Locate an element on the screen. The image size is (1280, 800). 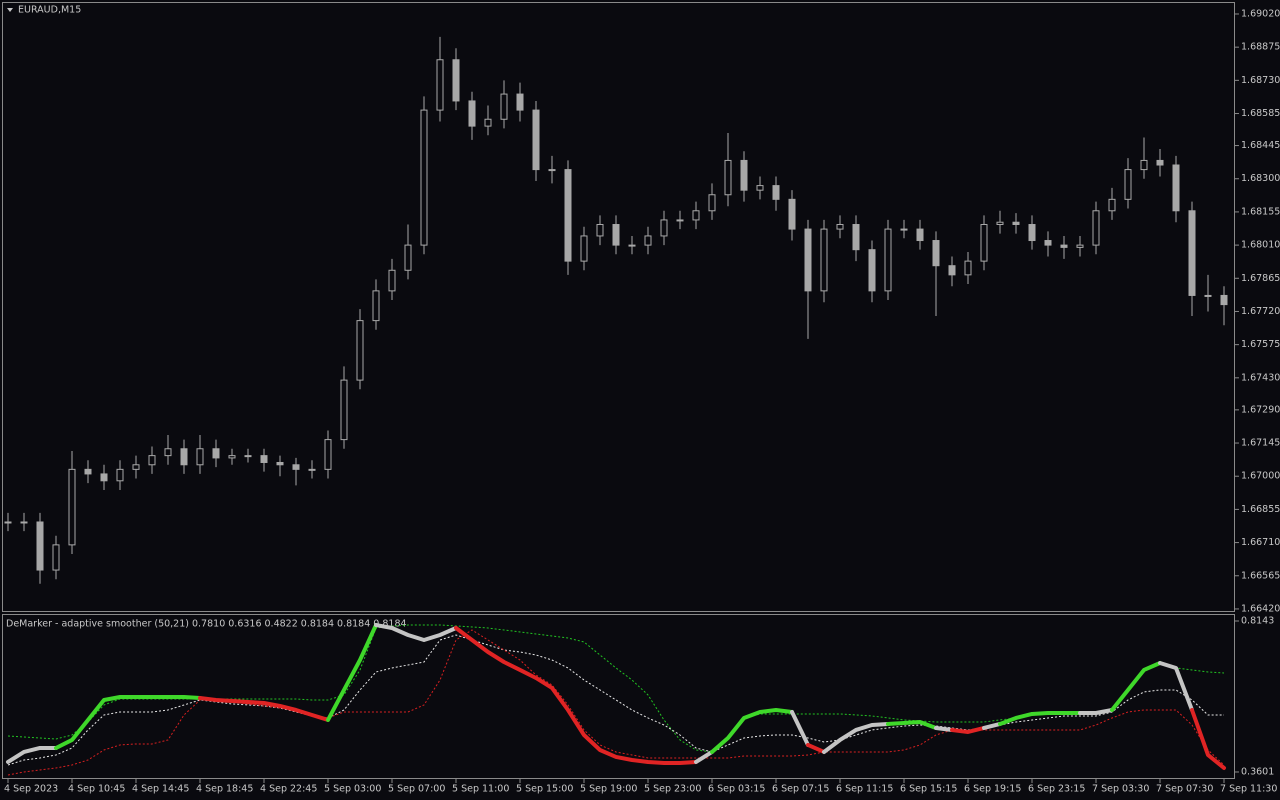
x-tick-label: 6 Sep 15:15 is located at coordinates (928, 789).